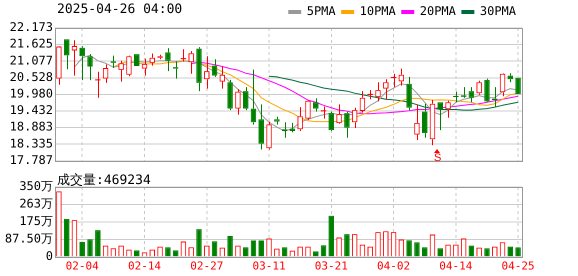 This screenshot has height=276, width=578. What do you see at coordinates (31, 127) in the screenshot?
I see `y-tick-label: 18.883` at bounding box center [31, 127].